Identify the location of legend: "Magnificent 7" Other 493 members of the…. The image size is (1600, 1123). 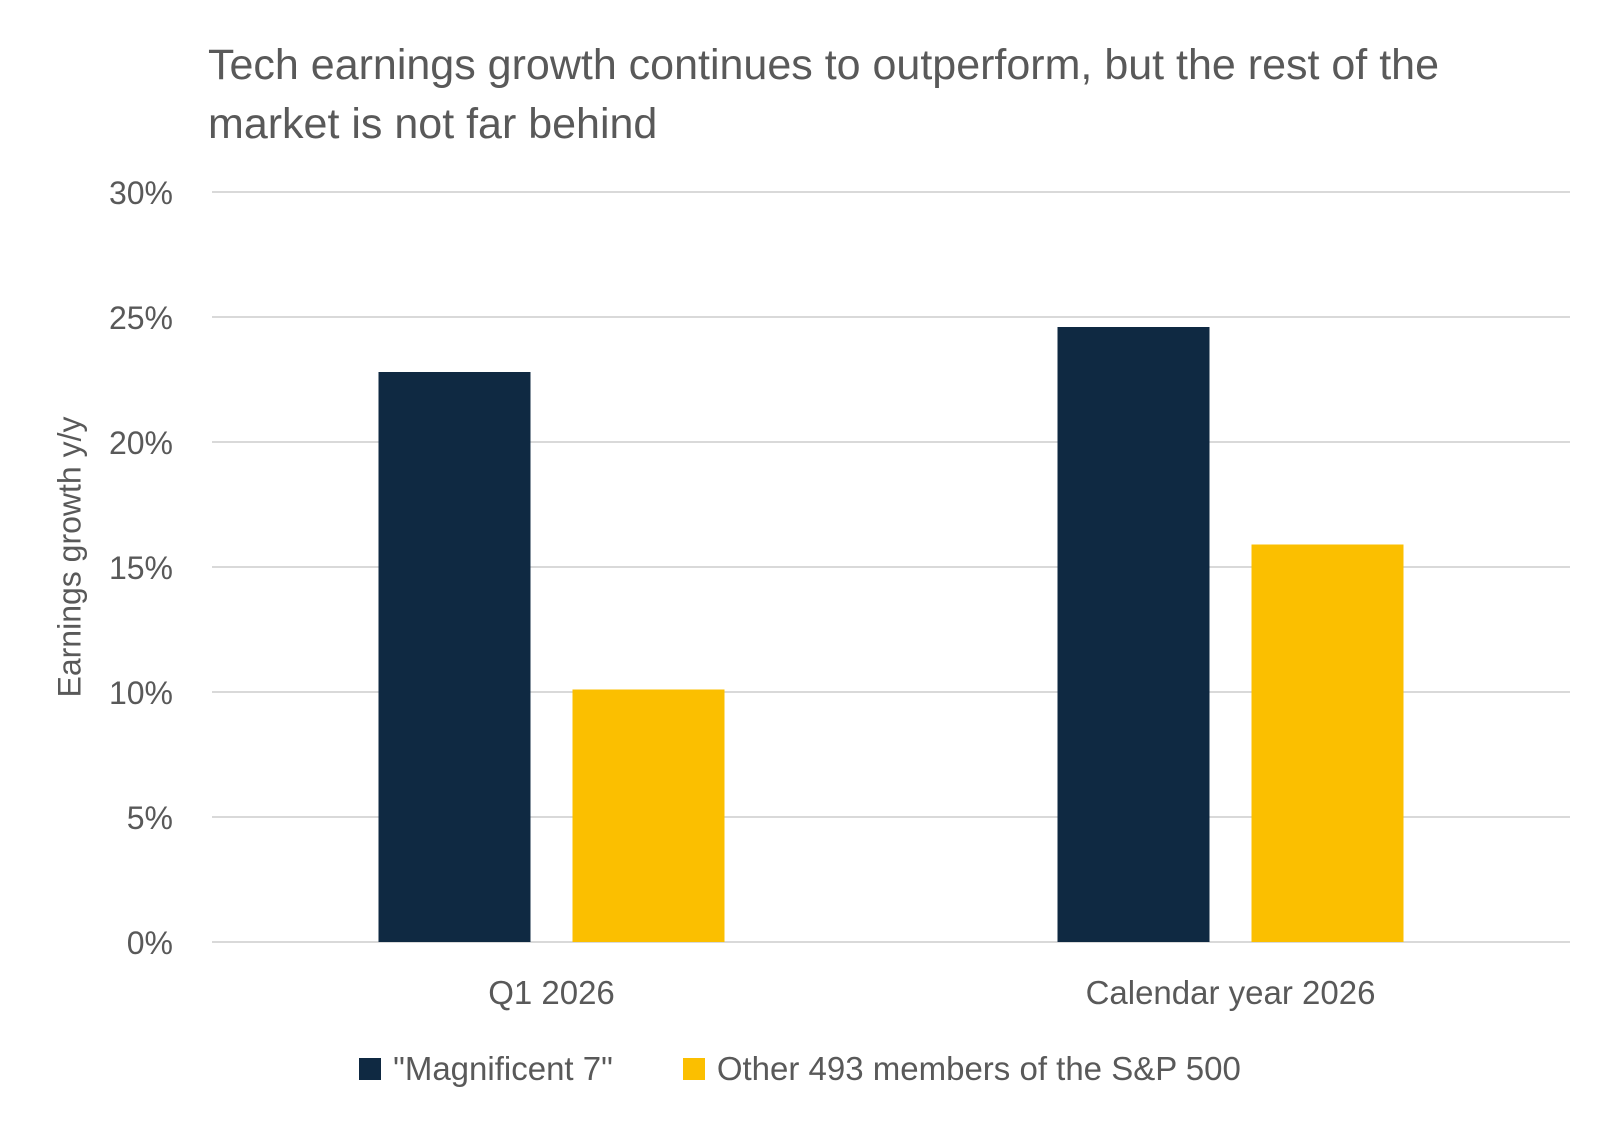
(800, 1069).